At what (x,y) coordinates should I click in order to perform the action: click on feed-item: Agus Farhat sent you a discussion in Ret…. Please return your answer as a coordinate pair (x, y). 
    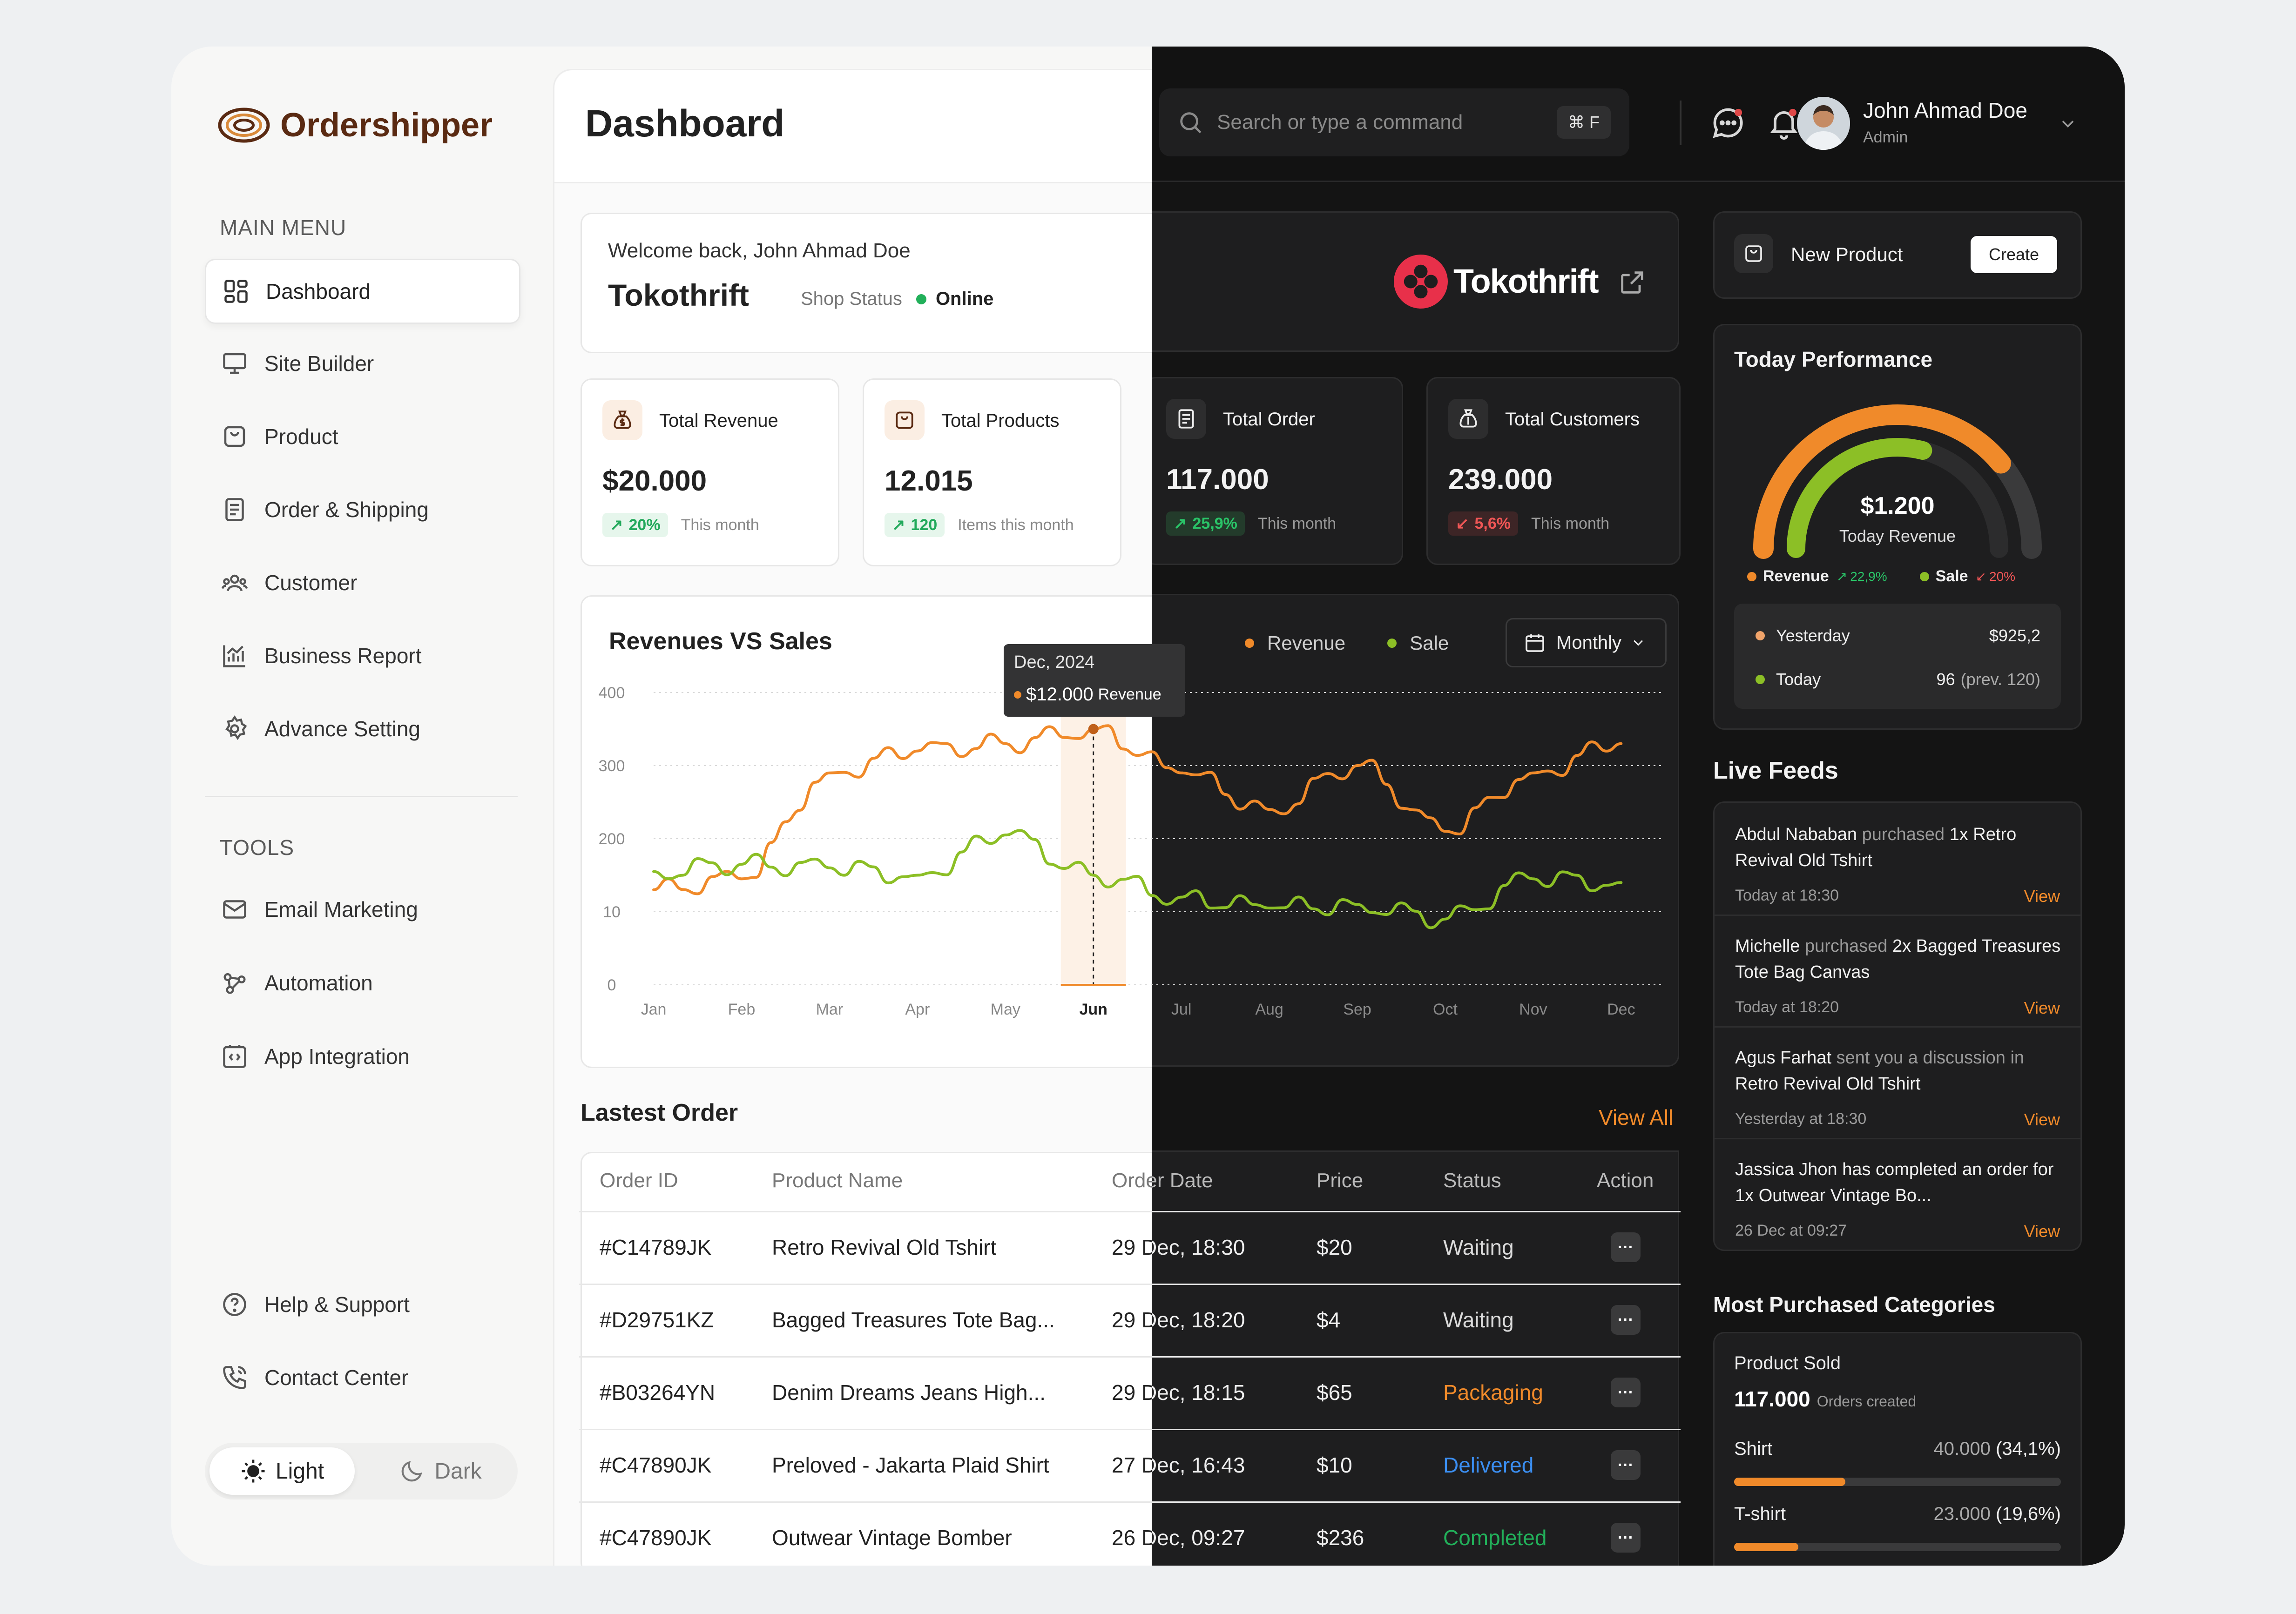
    Looking at the image, I should click on (1898, 1082).